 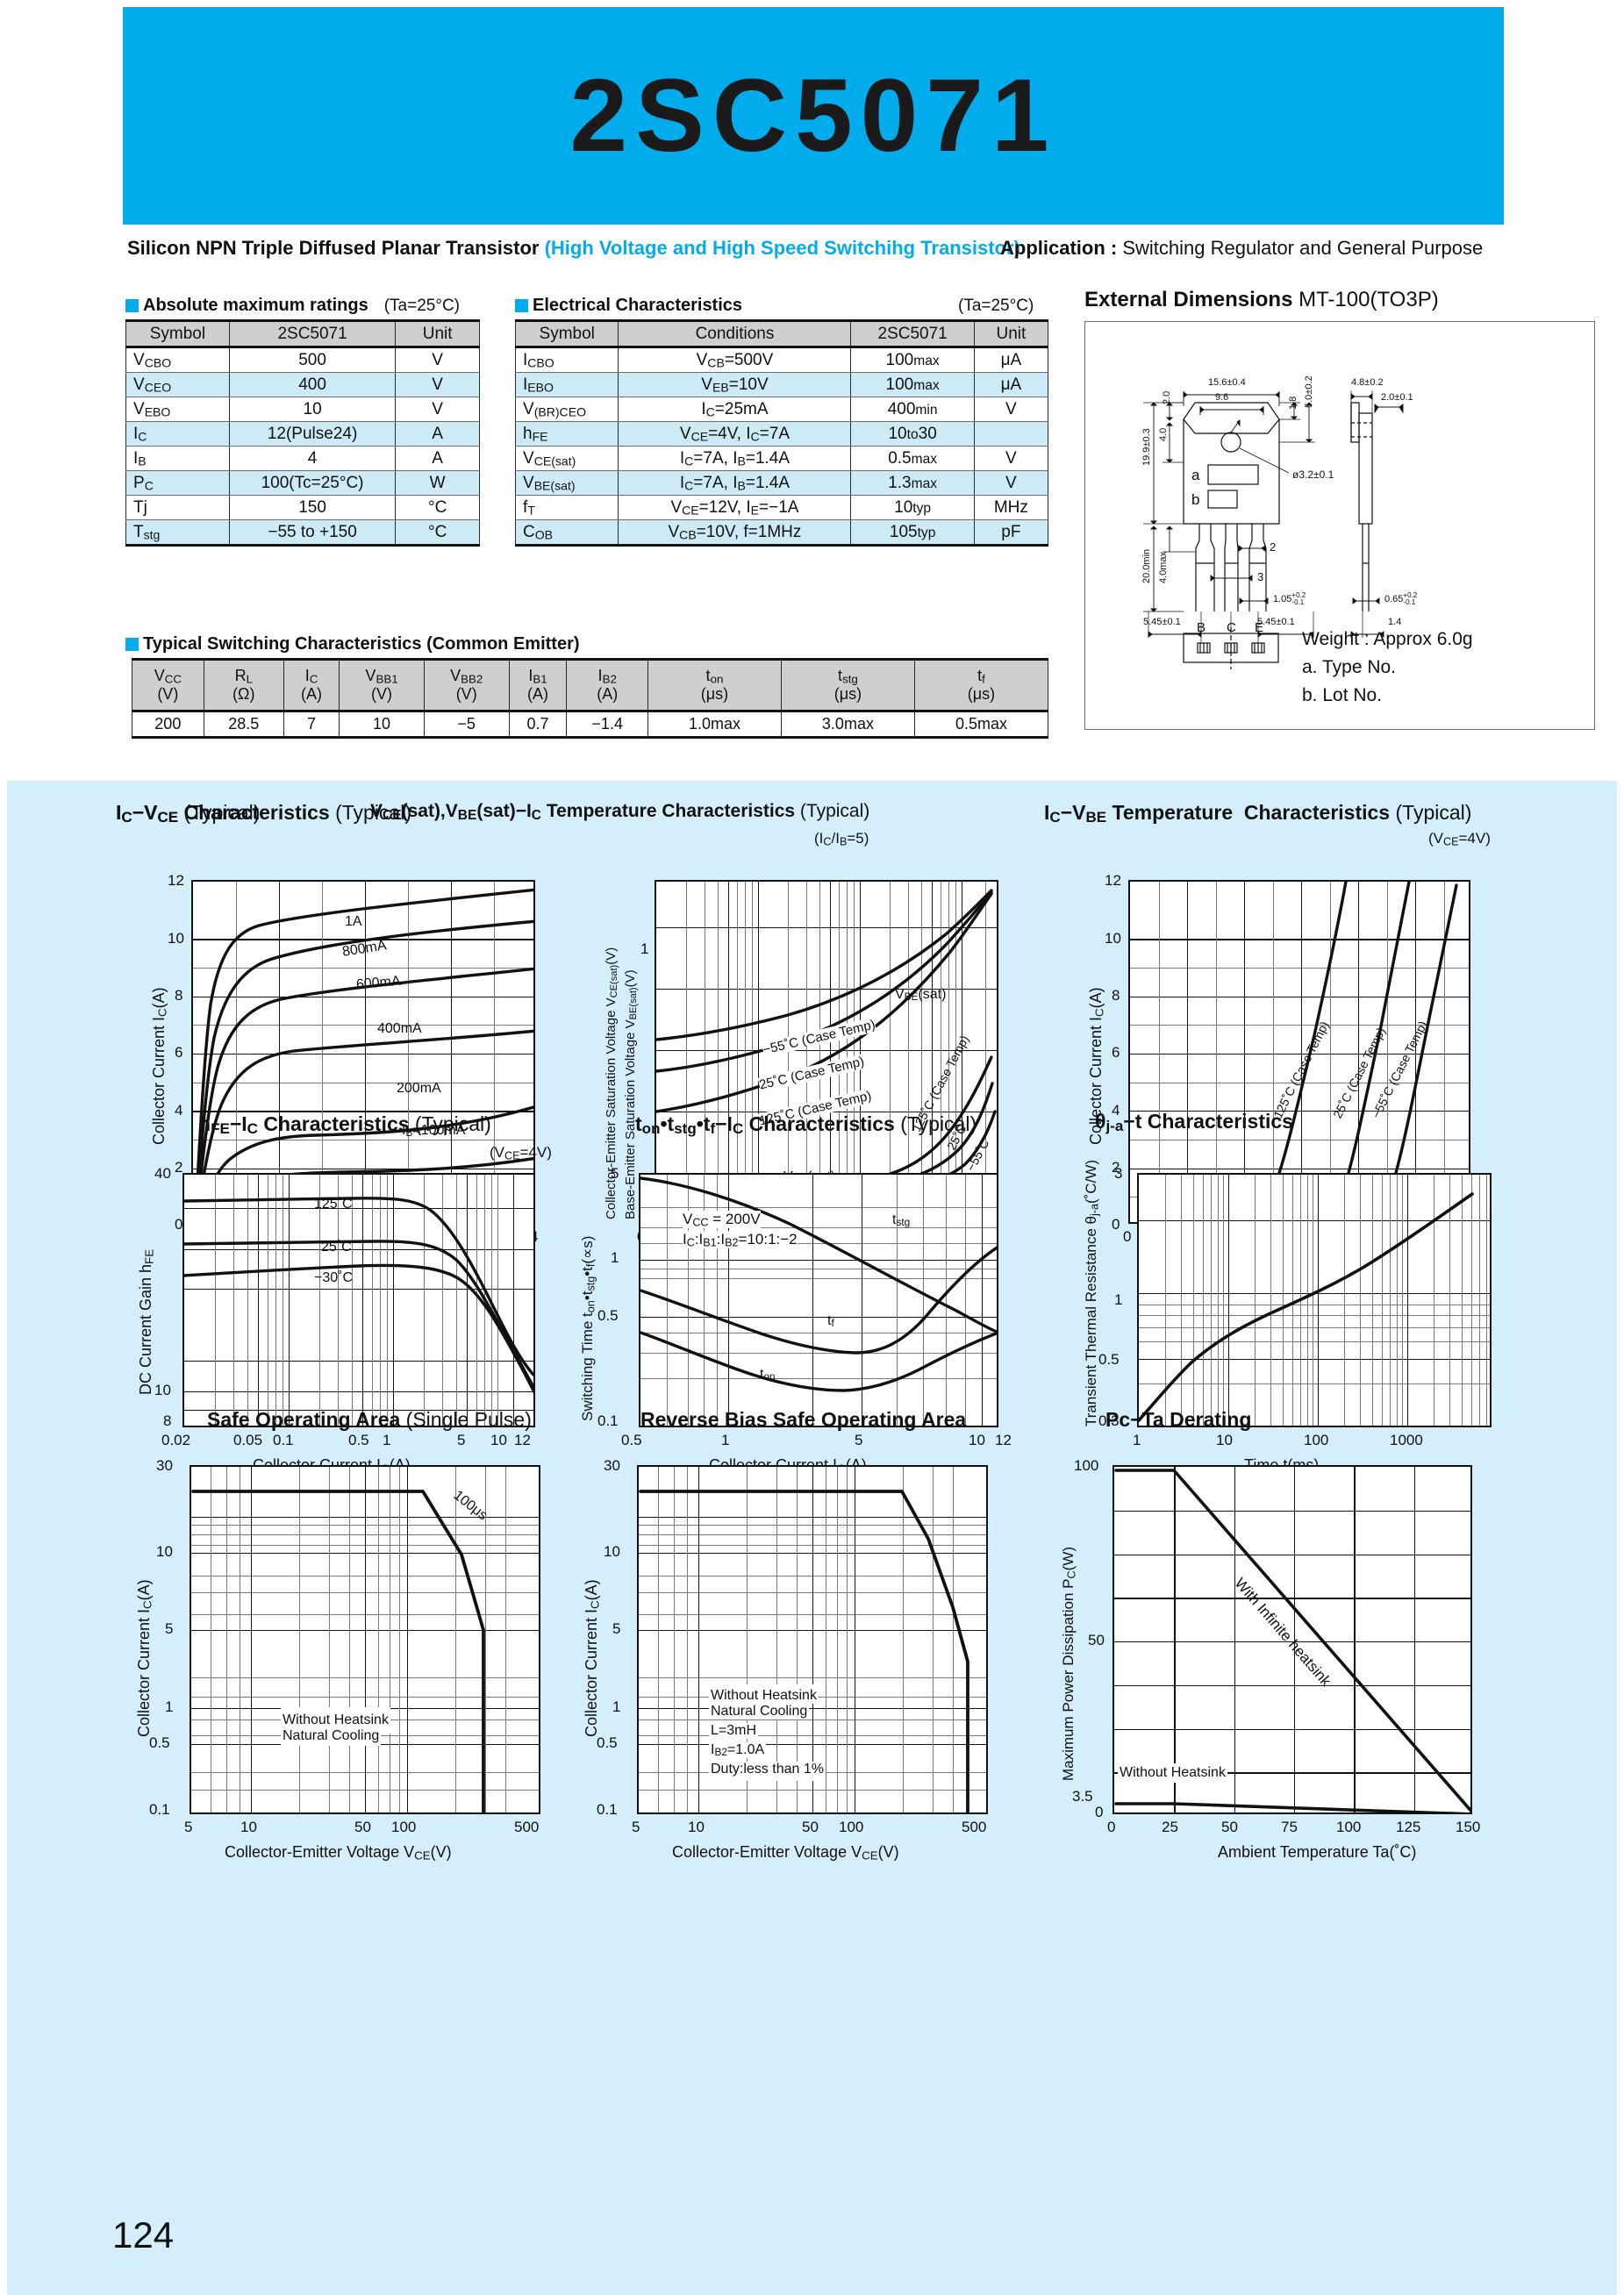 I want to click on chart2-condition: (VCE=4V), so click(x=1460, y=839).